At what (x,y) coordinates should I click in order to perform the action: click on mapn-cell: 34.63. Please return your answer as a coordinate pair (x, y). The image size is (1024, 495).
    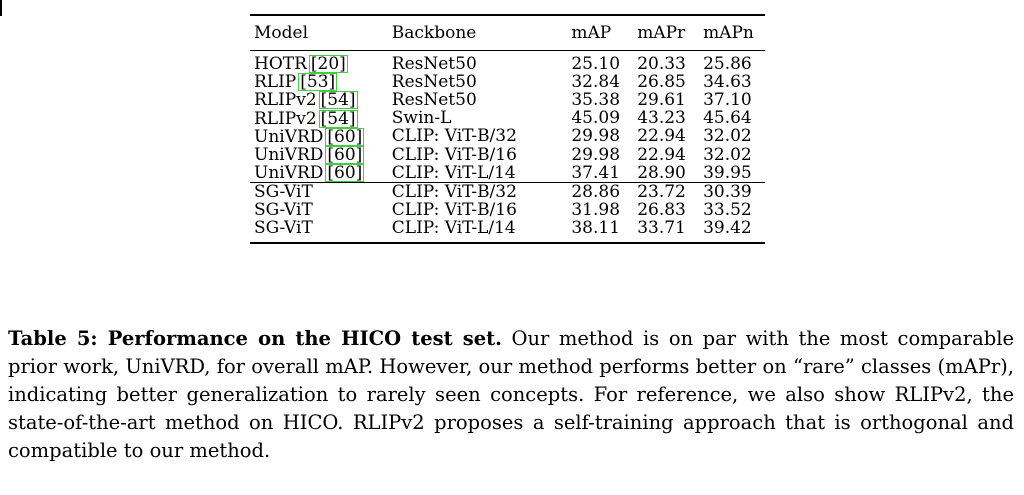
    Looking at the image, I should click on (727, 81).